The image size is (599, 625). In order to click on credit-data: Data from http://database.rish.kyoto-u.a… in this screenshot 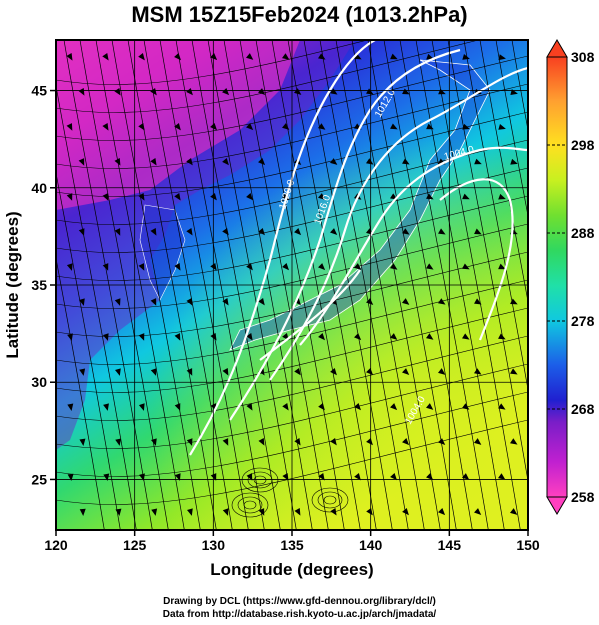, I will do `click(299, 614)`.